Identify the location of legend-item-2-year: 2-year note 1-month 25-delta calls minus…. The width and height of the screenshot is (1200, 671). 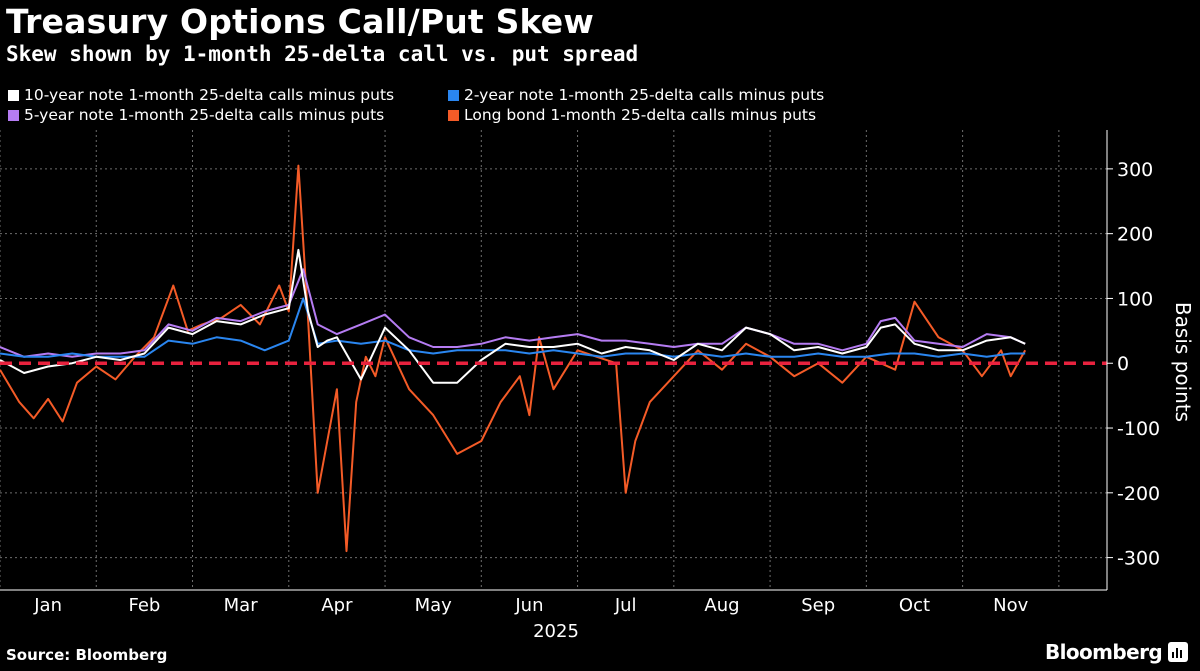
(636, 95).